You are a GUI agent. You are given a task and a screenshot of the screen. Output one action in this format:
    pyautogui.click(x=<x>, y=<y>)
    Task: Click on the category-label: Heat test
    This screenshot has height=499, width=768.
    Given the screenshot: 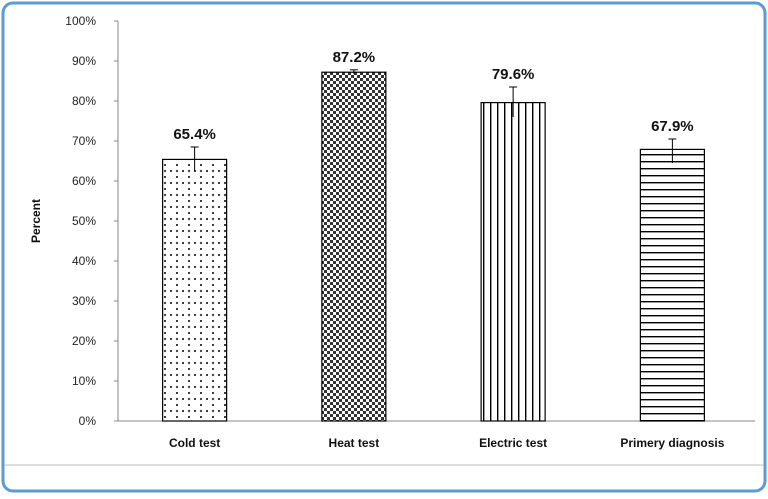 What is the action you would take?
    pyautogui.click(x=354, y=443)
    